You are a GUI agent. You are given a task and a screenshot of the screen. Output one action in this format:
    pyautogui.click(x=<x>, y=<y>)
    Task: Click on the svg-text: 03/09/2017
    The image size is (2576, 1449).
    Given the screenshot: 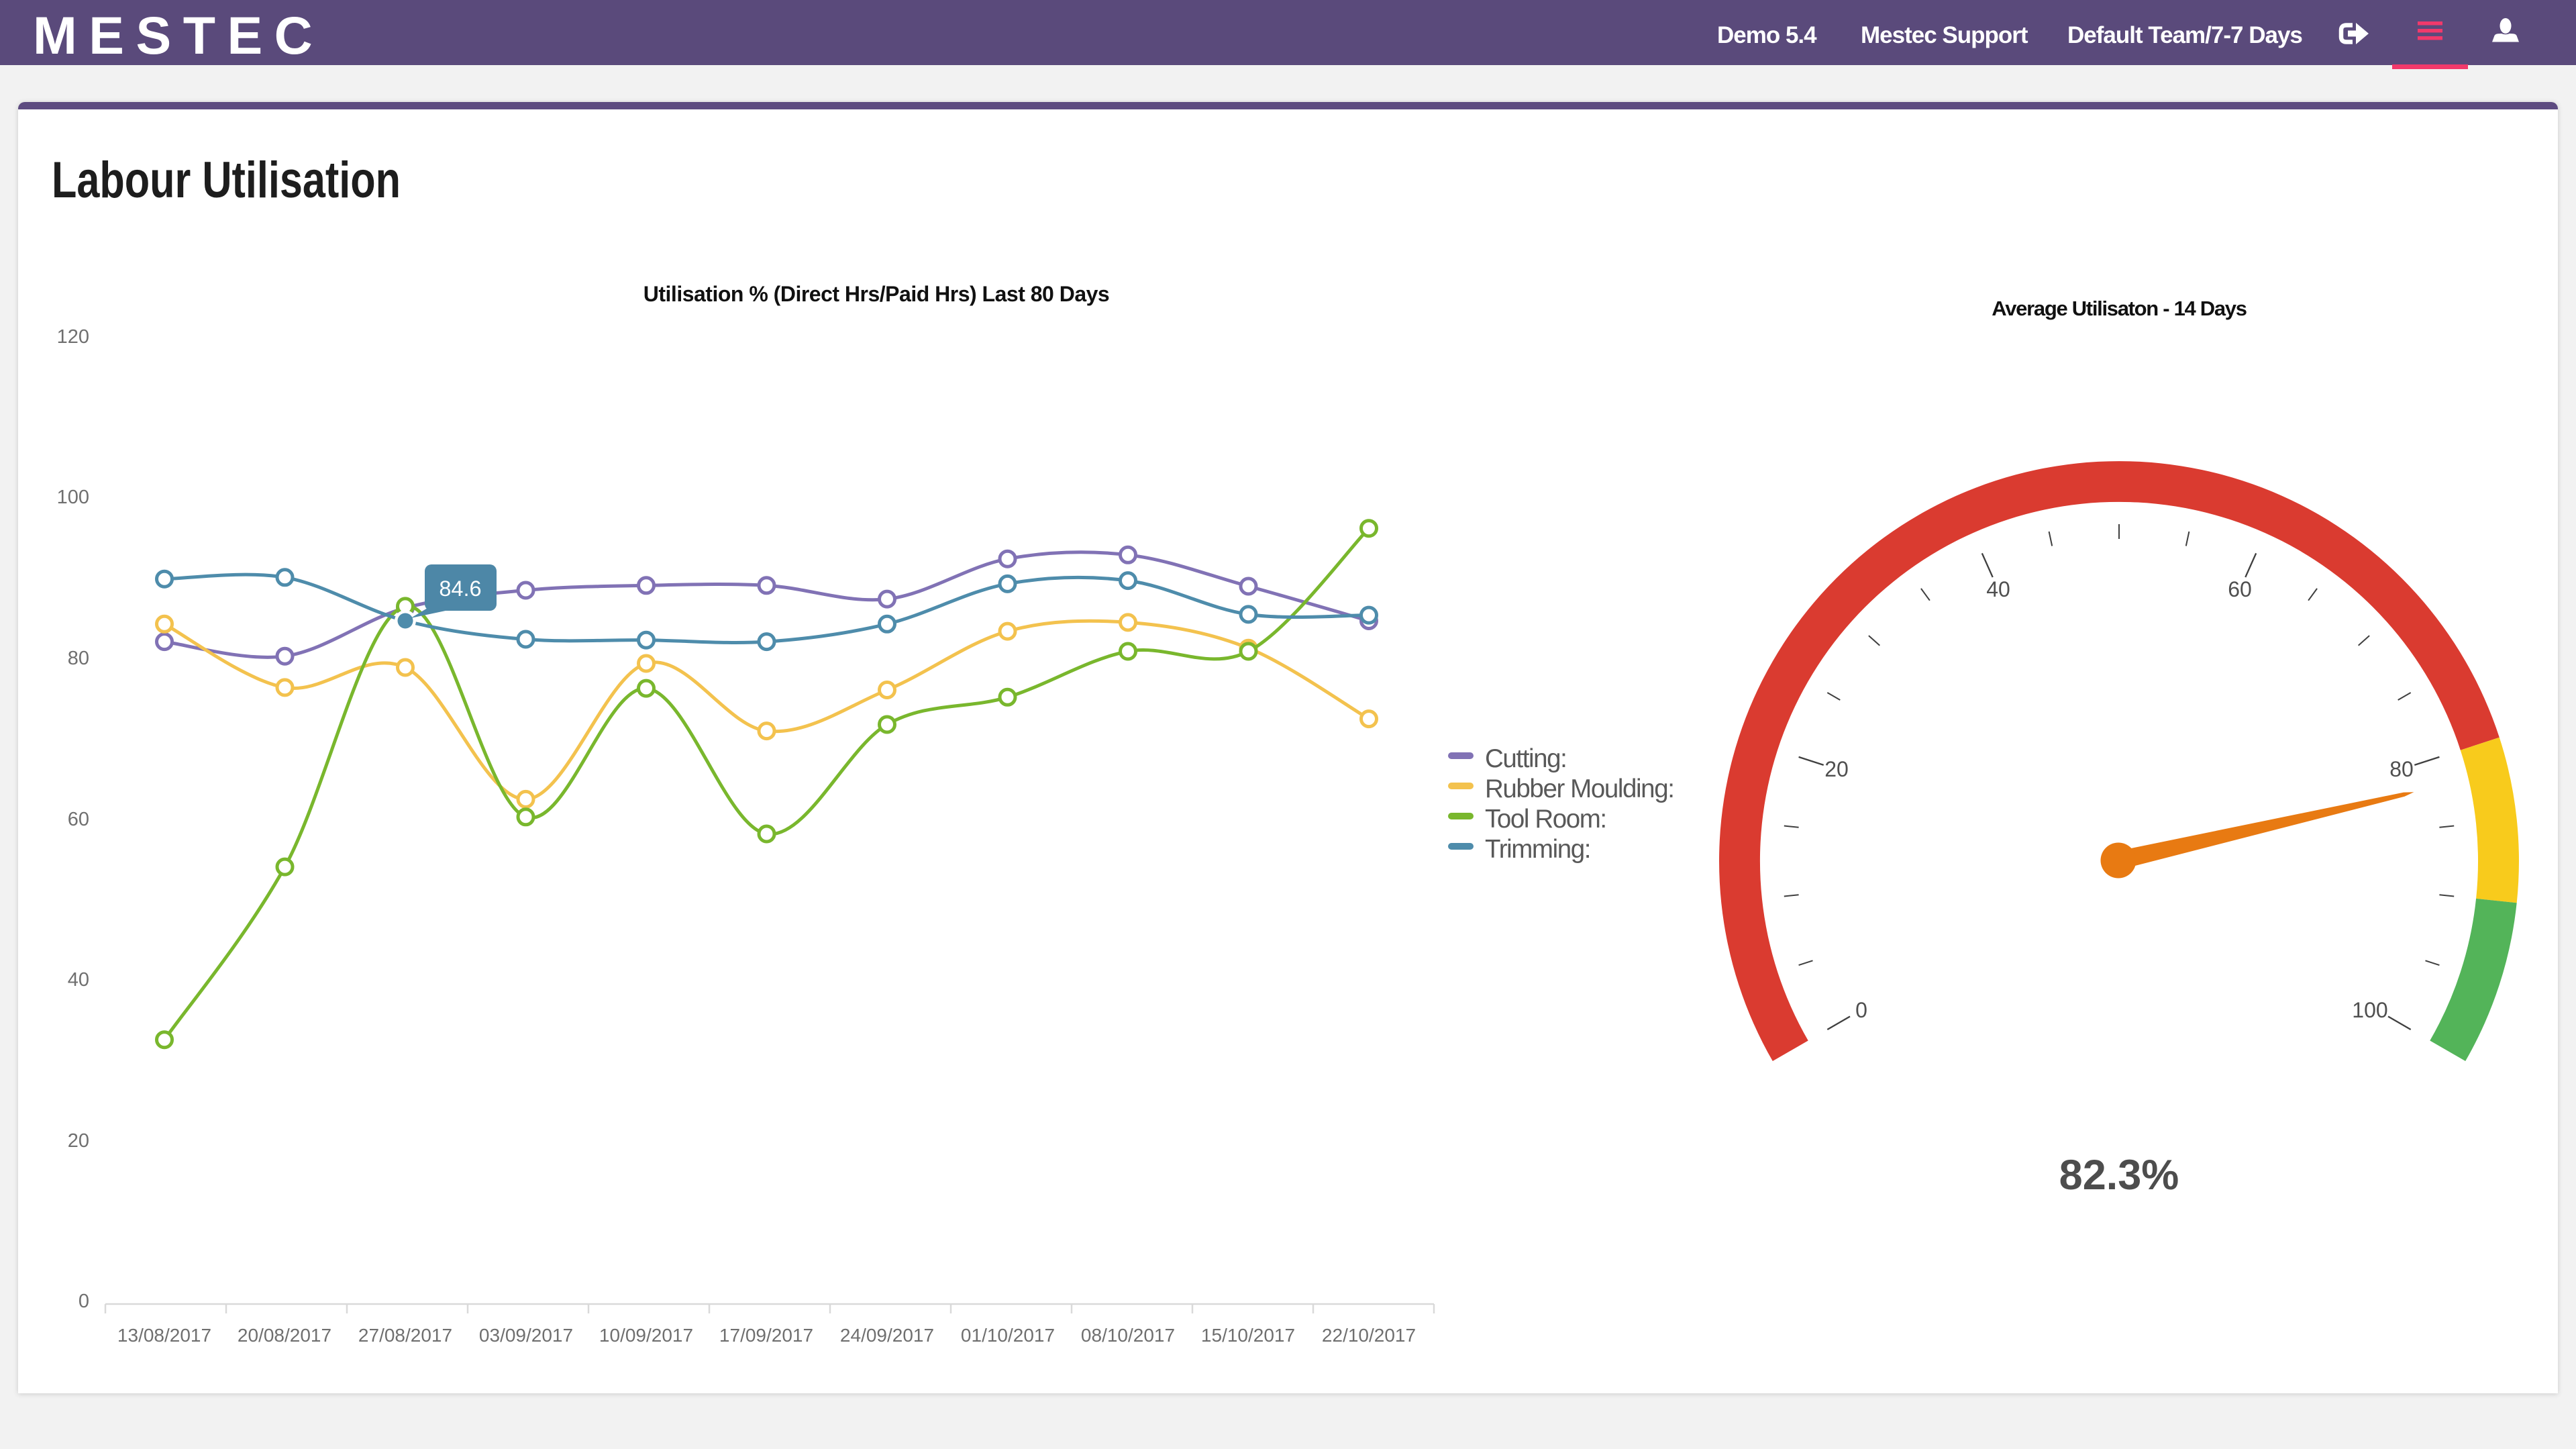 What is the action you would take?
    pyautogui.click(x=526, y=1335)
    